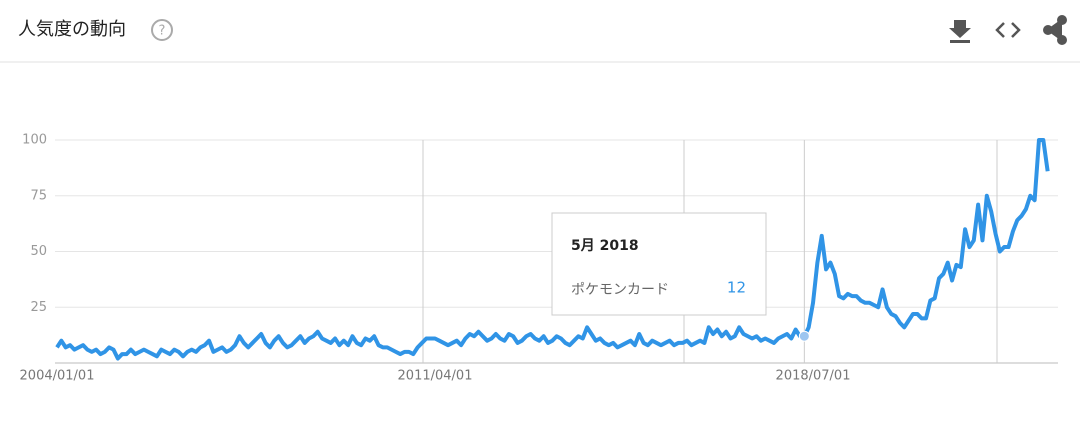 The width and height of the screenshot is (1080, 423). Describe the element at coordinates (34, 140) in the screenshot. I see `y-tick-label: 100` at that location.